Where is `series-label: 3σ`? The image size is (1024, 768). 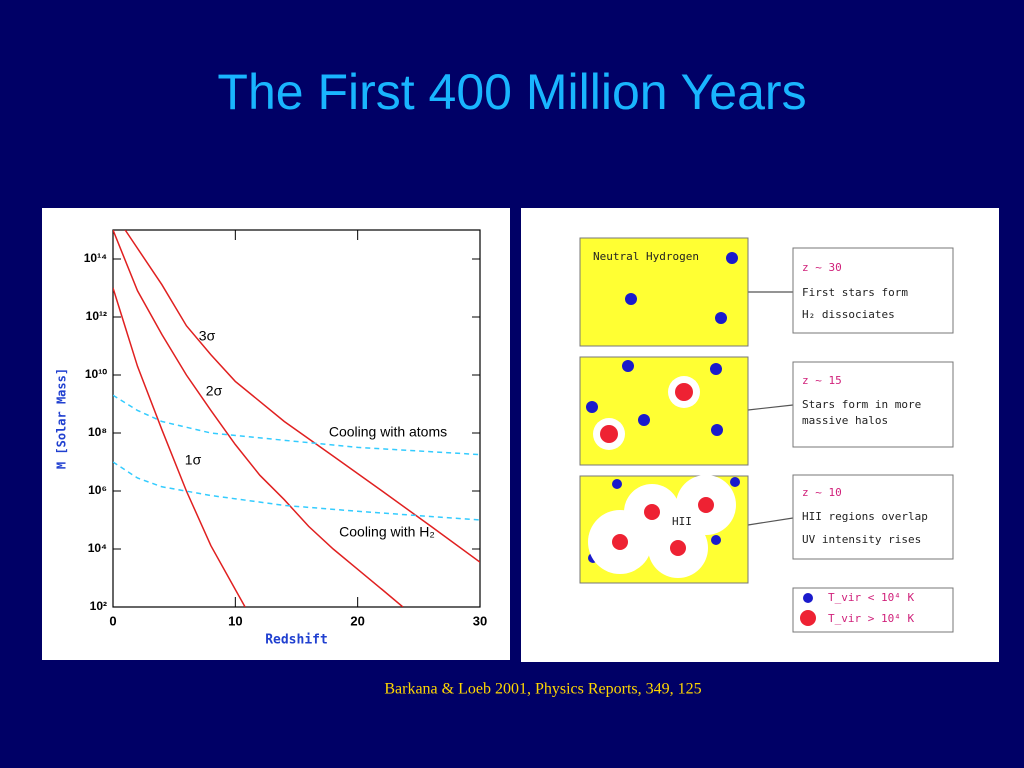
series-label: 3σ is located at coordinates (207, 336).